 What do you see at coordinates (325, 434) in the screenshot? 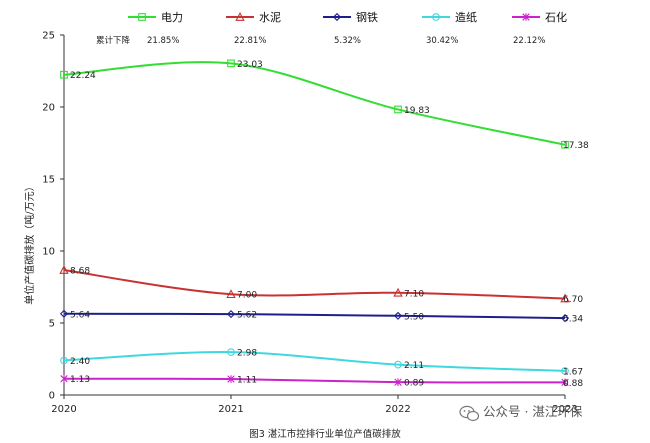
I see `chart-caption: 图3 湛江市控排行业单位产值碳排放` at bounding box center [325, 434].